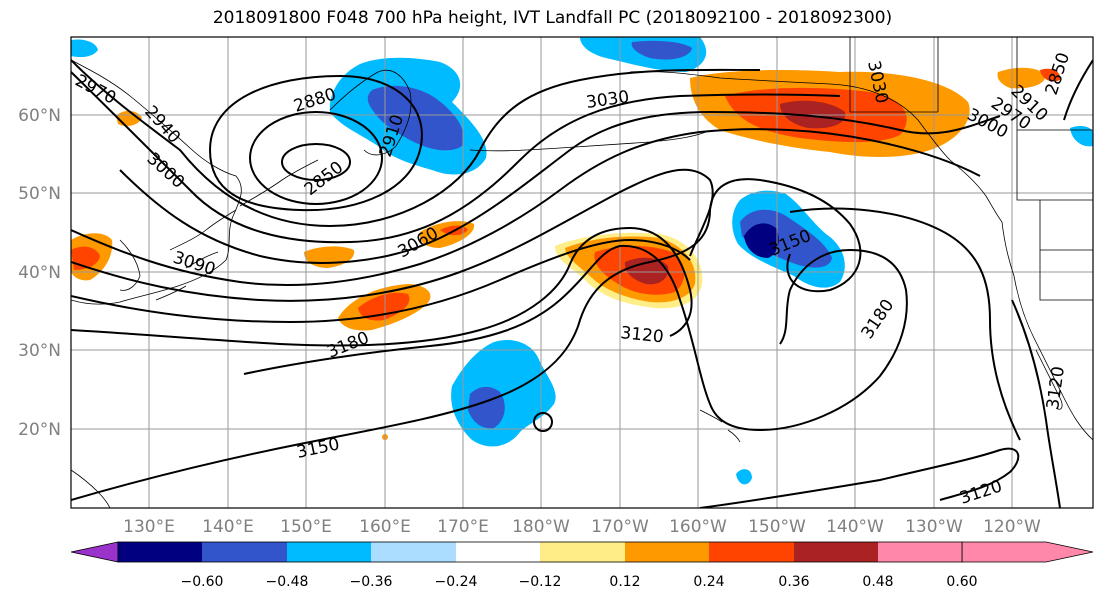 The height and width of the screenshot is (601, 1105). What do you see at coordinates (793, 582) in the screenshot?
I see `colorbar-tick-label: 0.36` at bounding box center [793, 582].